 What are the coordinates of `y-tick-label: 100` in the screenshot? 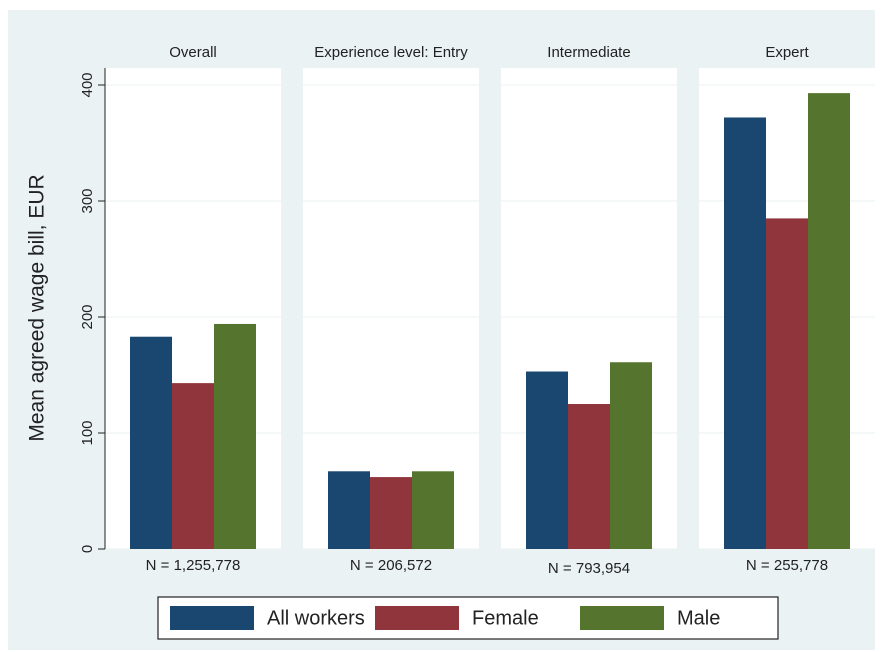 It's located at (87, 432).